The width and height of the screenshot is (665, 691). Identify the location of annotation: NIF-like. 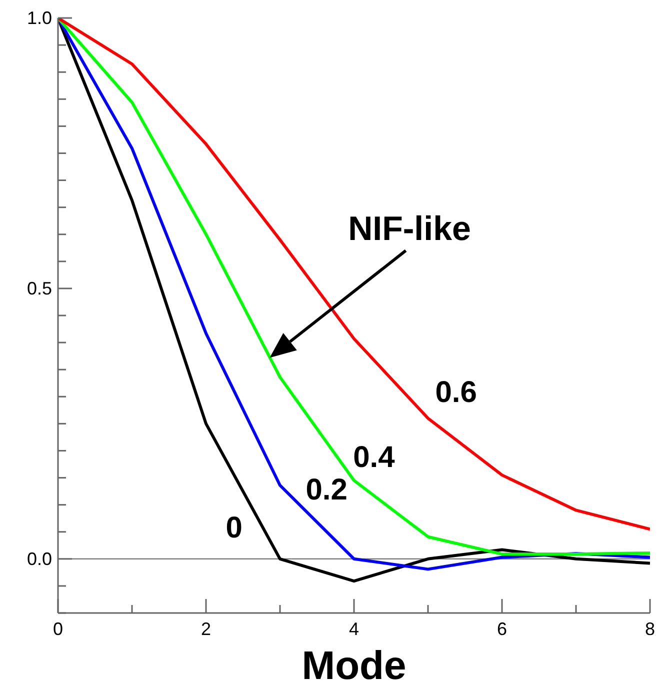
(409, 229).